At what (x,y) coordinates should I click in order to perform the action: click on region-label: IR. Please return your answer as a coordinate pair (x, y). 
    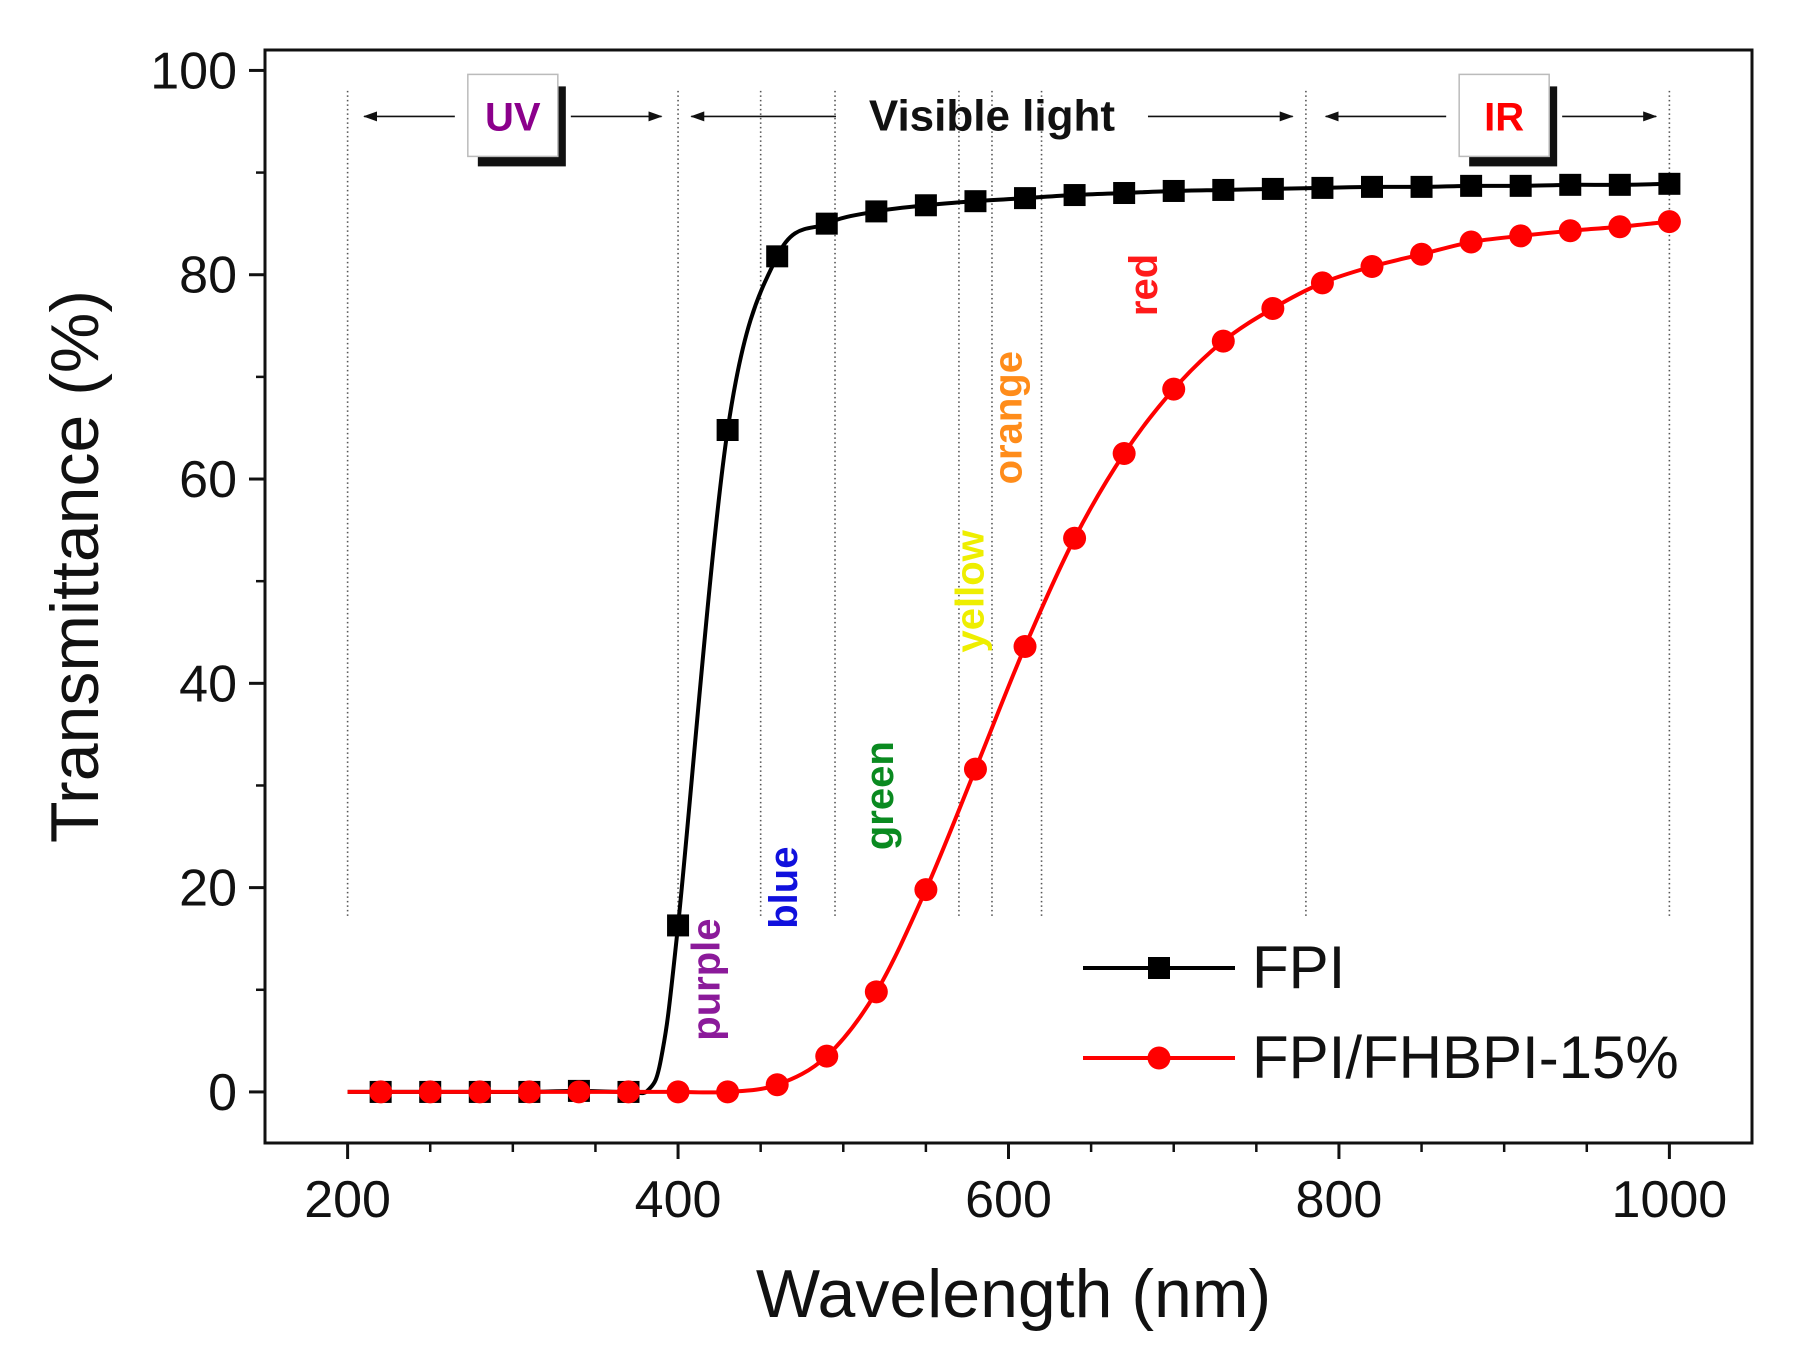
    Looking at the image, I should click on (1504, 117).